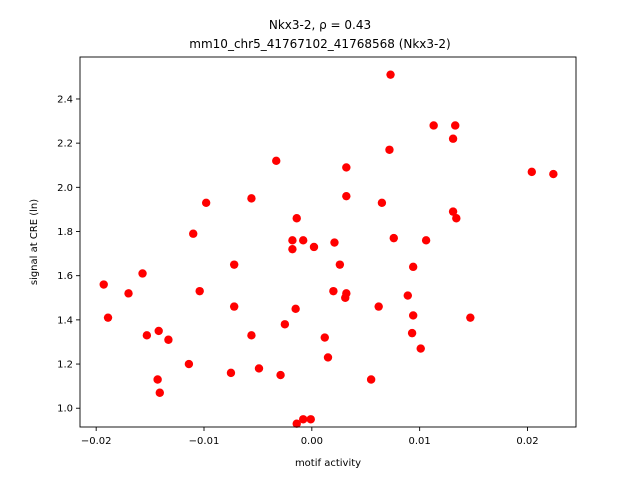 Image resolution: width=640 pixels, height=480 pixels. I want to click on x-axis: −0.02 −0.01 0.00 0.01 0.02, so click(310, 437).